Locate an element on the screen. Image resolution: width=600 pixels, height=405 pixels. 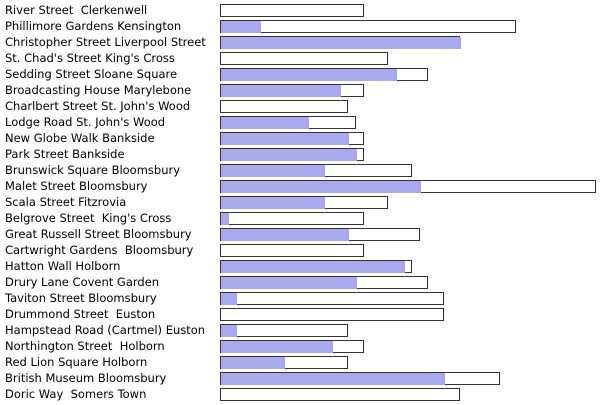
station-row: Christopher Street Liverpool Street is located at coordinates (300, 42).